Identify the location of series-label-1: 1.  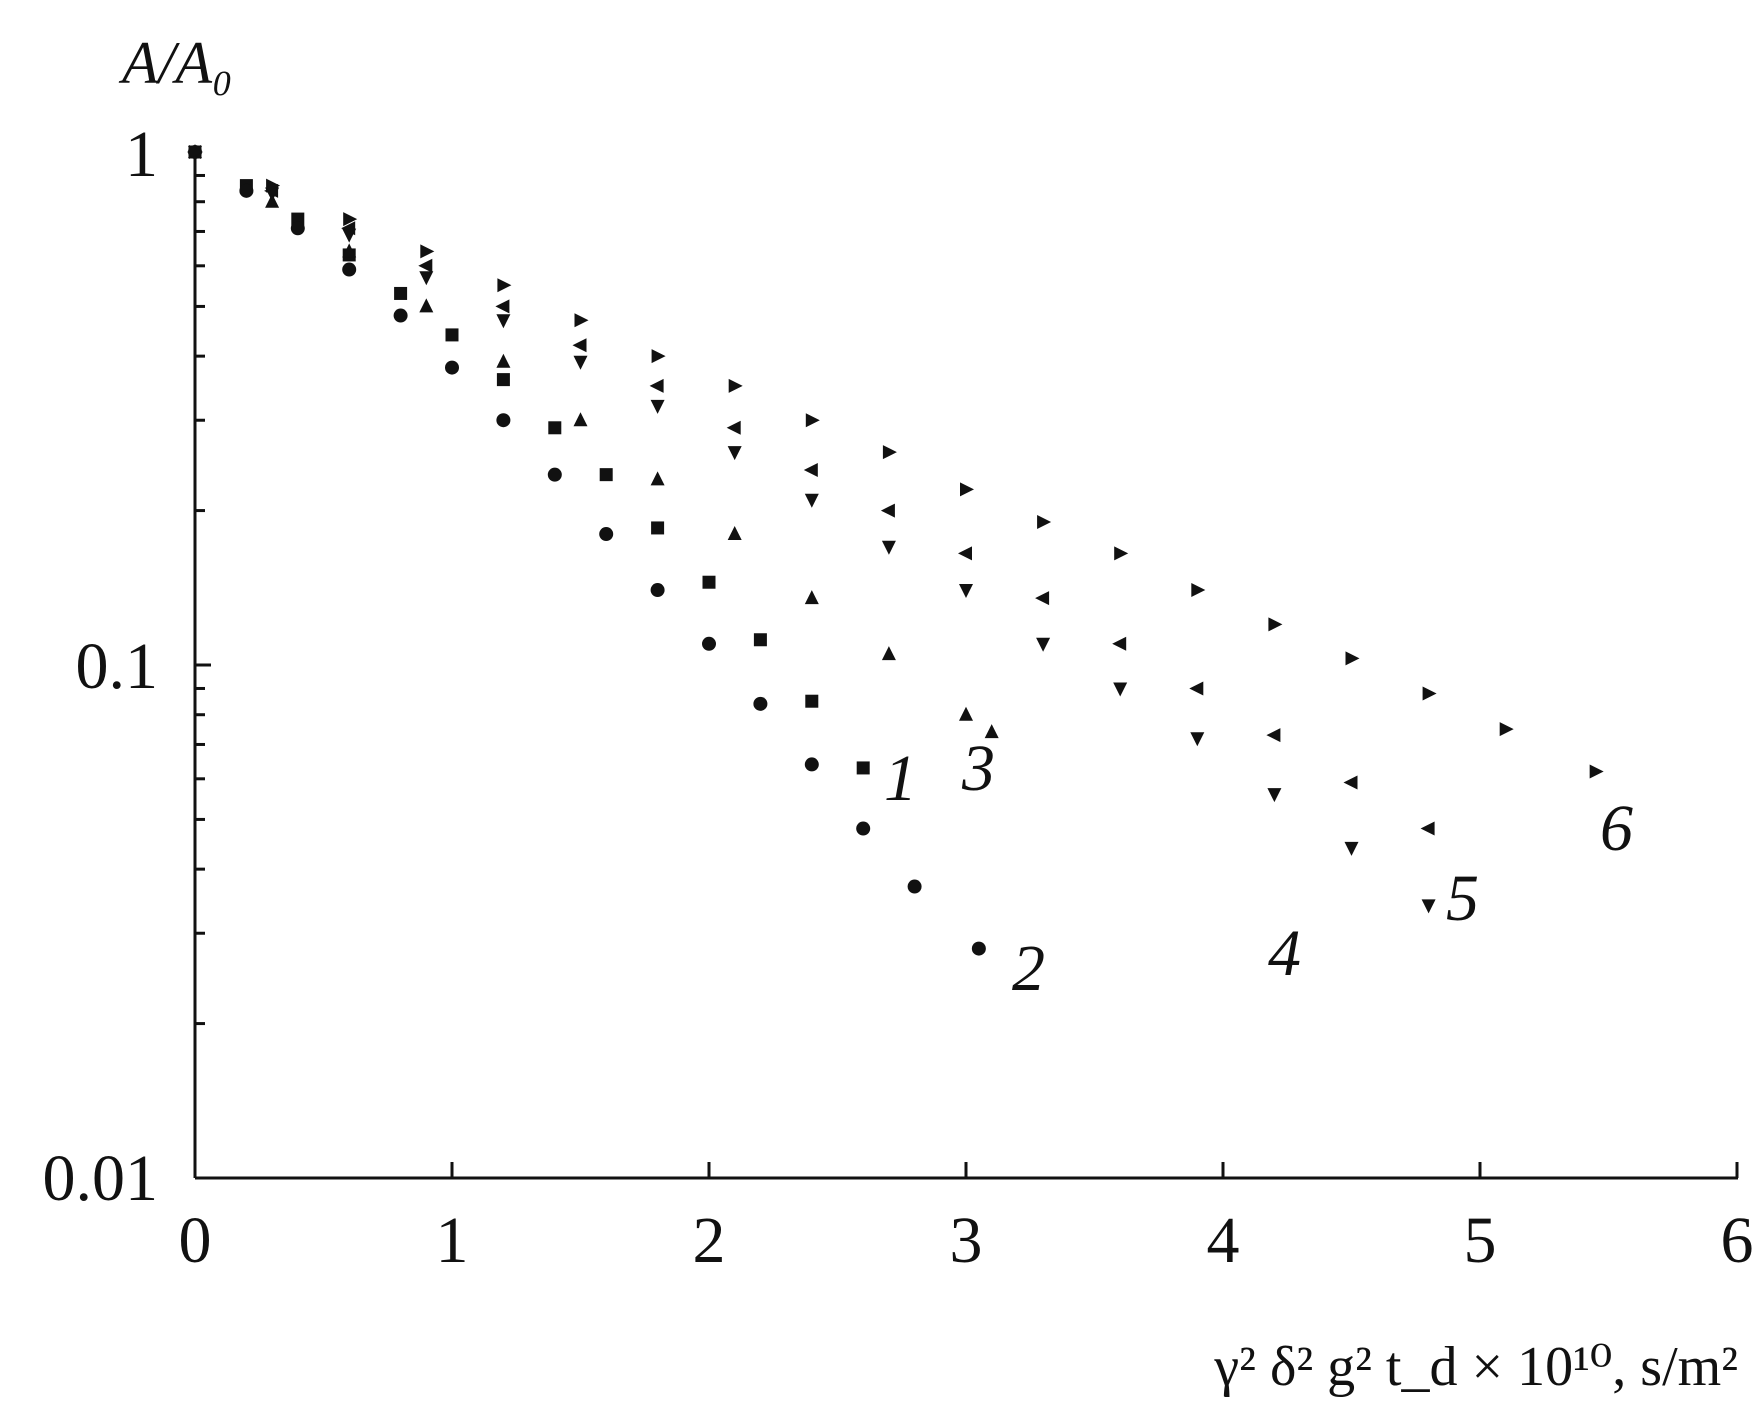
(900, 778).